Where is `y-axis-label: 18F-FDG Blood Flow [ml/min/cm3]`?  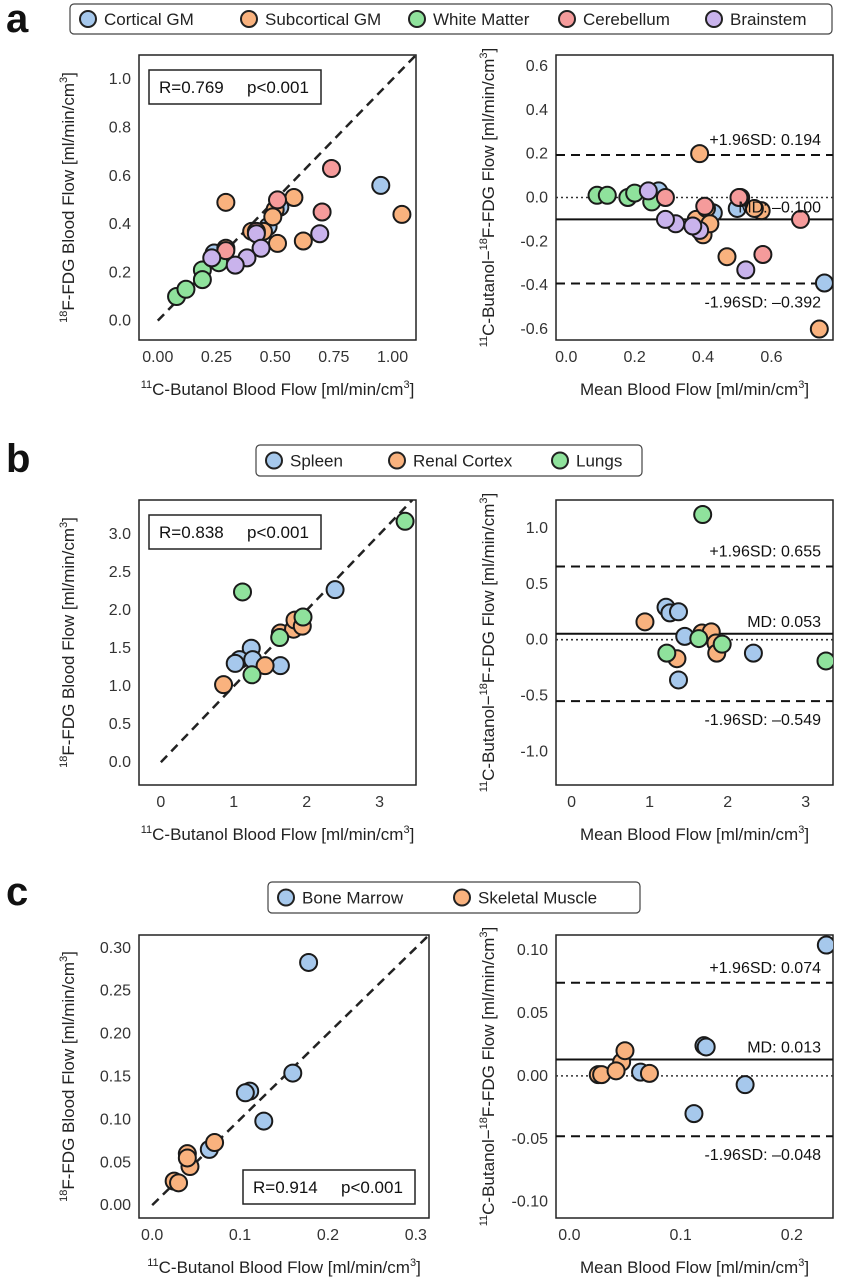 y-axis-label: 18F-FDG Blood Flow [ml/min/cm3] is located at coordinates (68, 642).